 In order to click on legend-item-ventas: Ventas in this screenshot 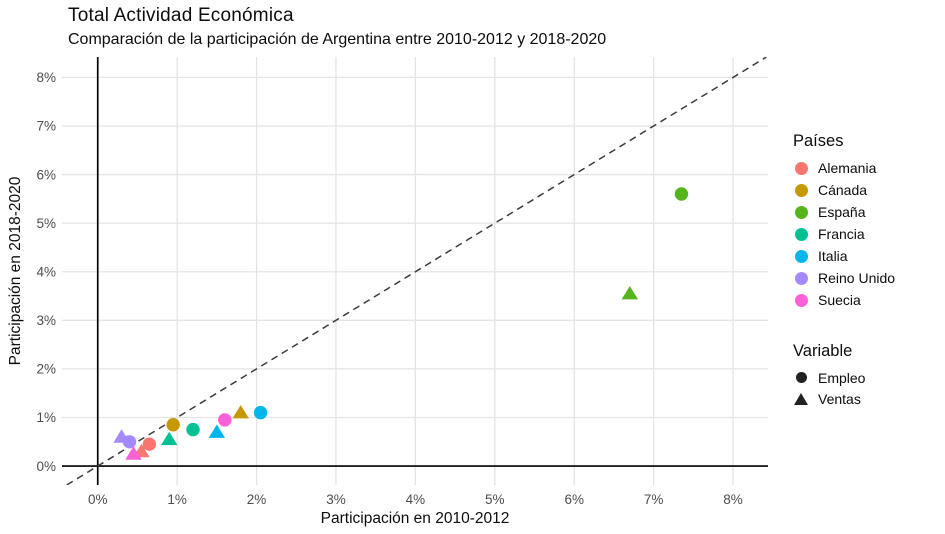, I will do `click(868, 398)`.